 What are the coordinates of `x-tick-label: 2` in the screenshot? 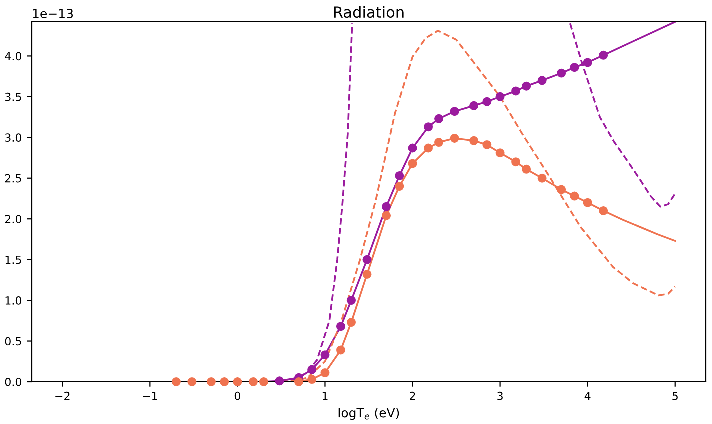 It's located at (413, 396).